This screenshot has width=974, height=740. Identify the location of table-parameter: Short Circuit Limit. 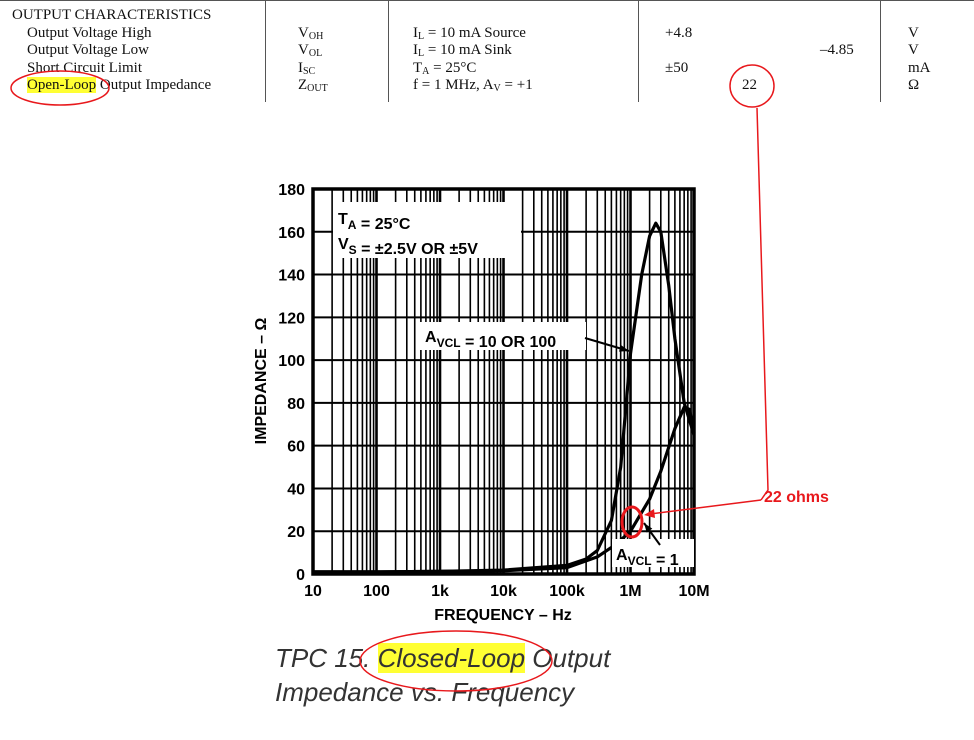
(84, 68).